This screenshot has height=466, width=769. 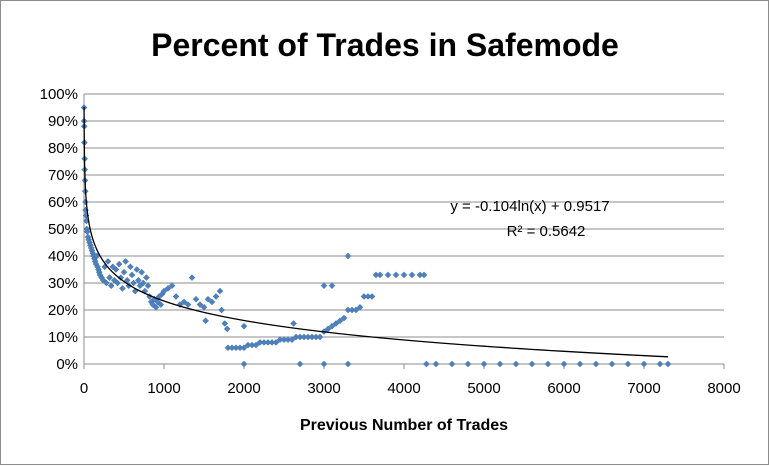 What do you see at coordinates (63, 229) in the screenshot?
I see `y-tick-label: 50%` at bounding box center [63, 229].